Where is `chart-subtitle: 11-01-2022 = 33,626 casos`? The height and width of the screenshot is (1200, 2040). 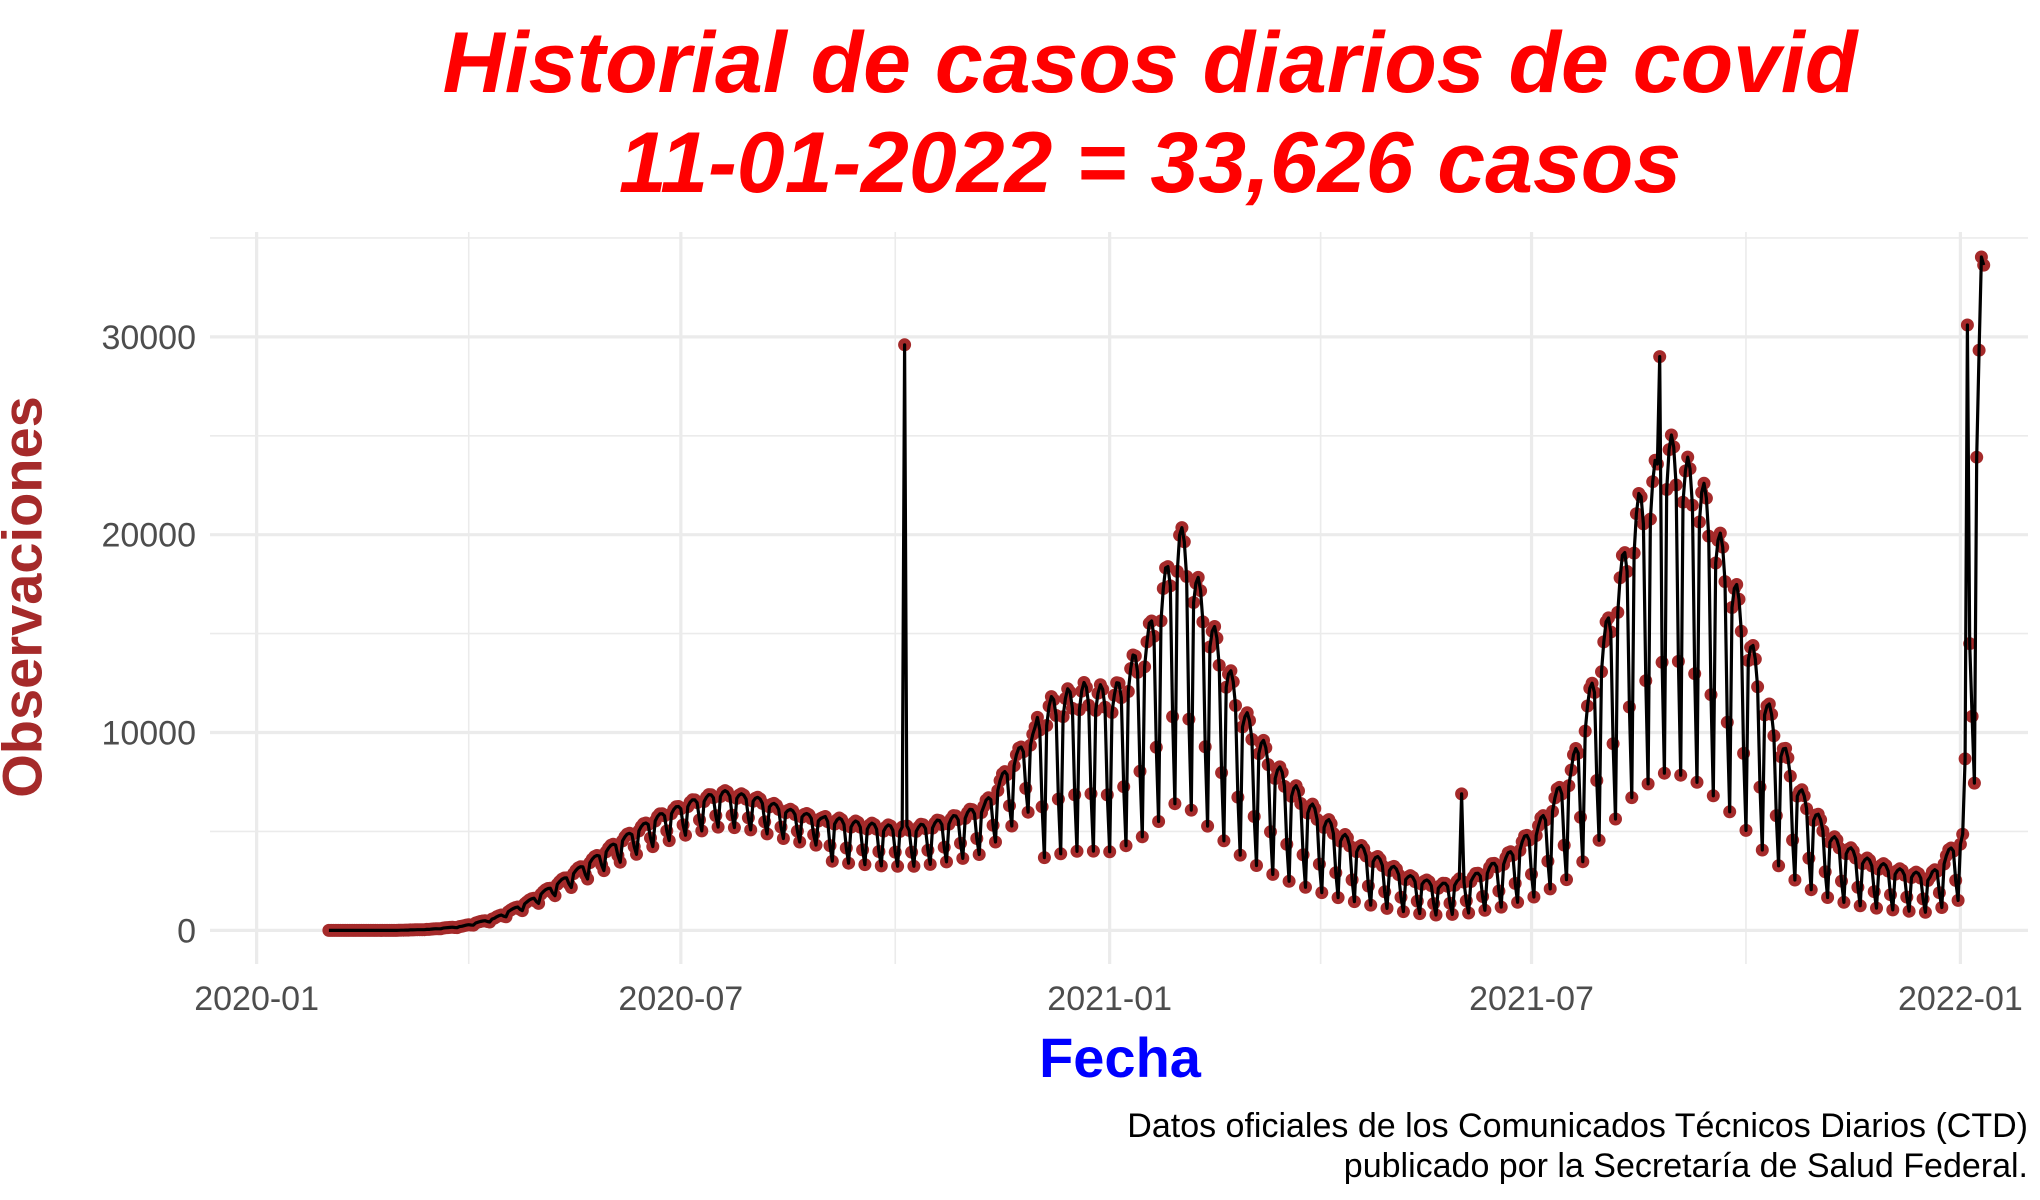
chart-subtitle: 11-01-2022 = 33,626 casos is located at coordinates (1150, 163).